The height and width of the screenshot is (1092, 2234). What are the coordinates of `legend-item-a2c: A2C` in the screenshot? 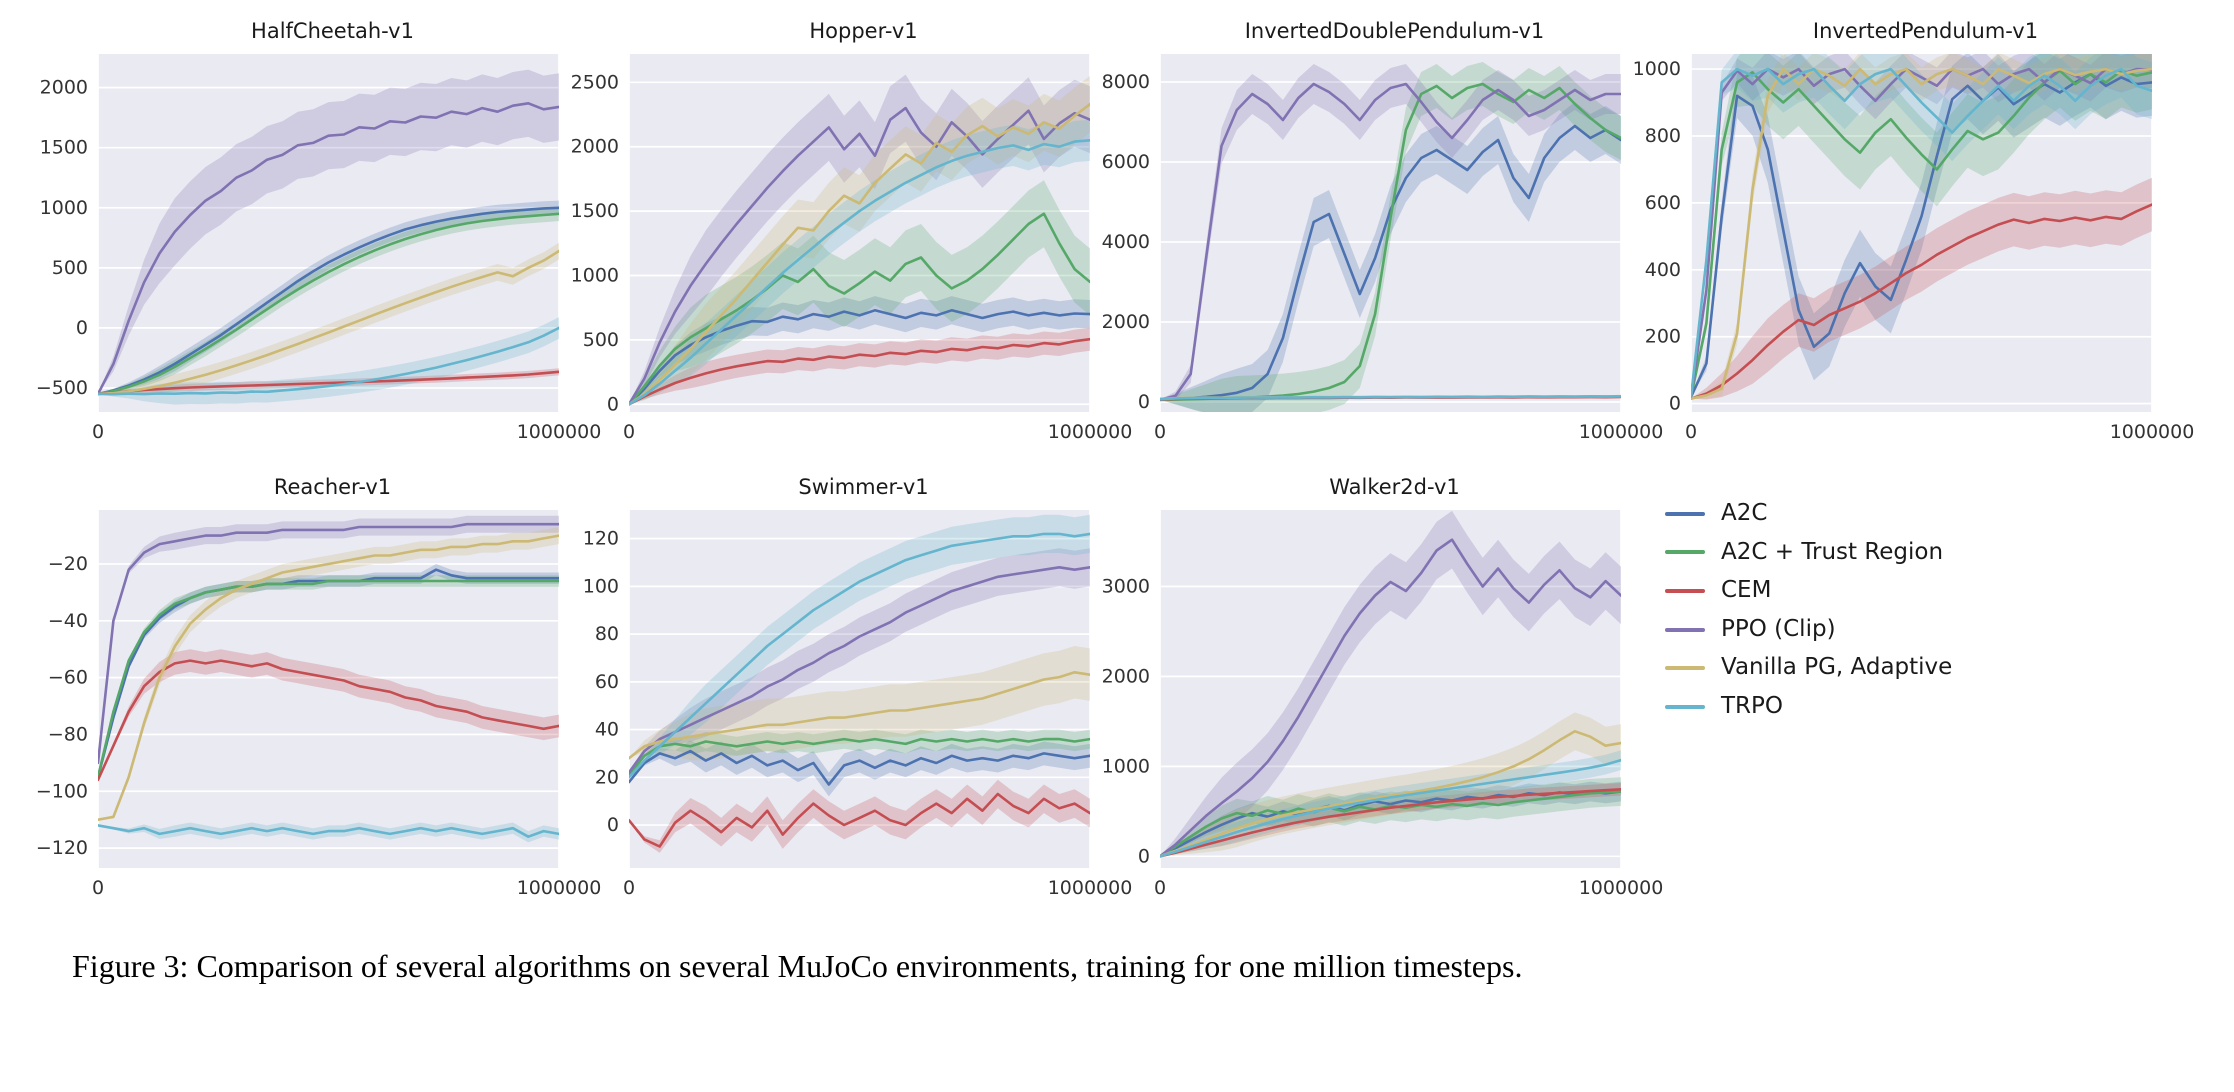 It's located at (1912, 514).